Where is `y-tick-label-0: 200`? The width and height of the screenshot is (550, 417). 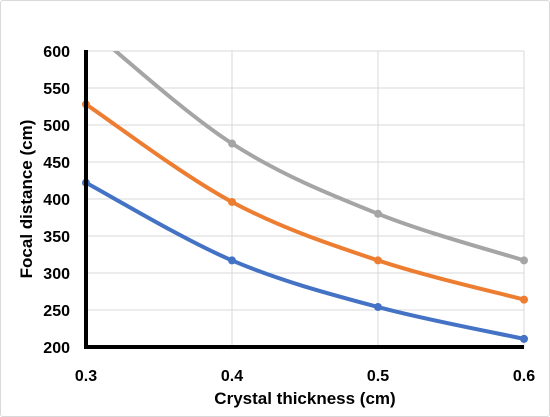
y-tick-label-0: 200 is located at coordinates (56, 348).